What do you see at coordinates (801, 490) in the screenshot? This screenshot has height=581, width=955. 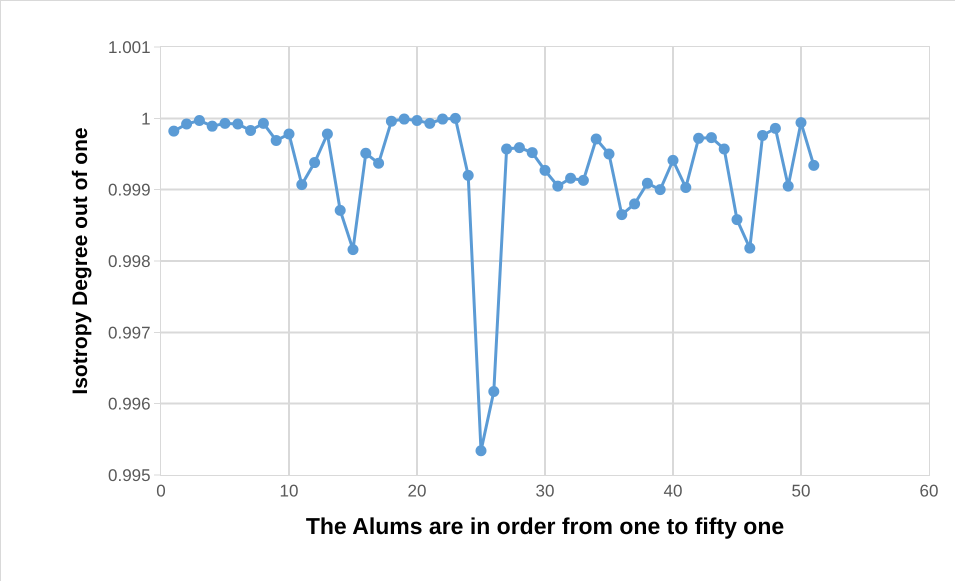 I see `x-tick-label: 50` at bounding box center [801, 490].